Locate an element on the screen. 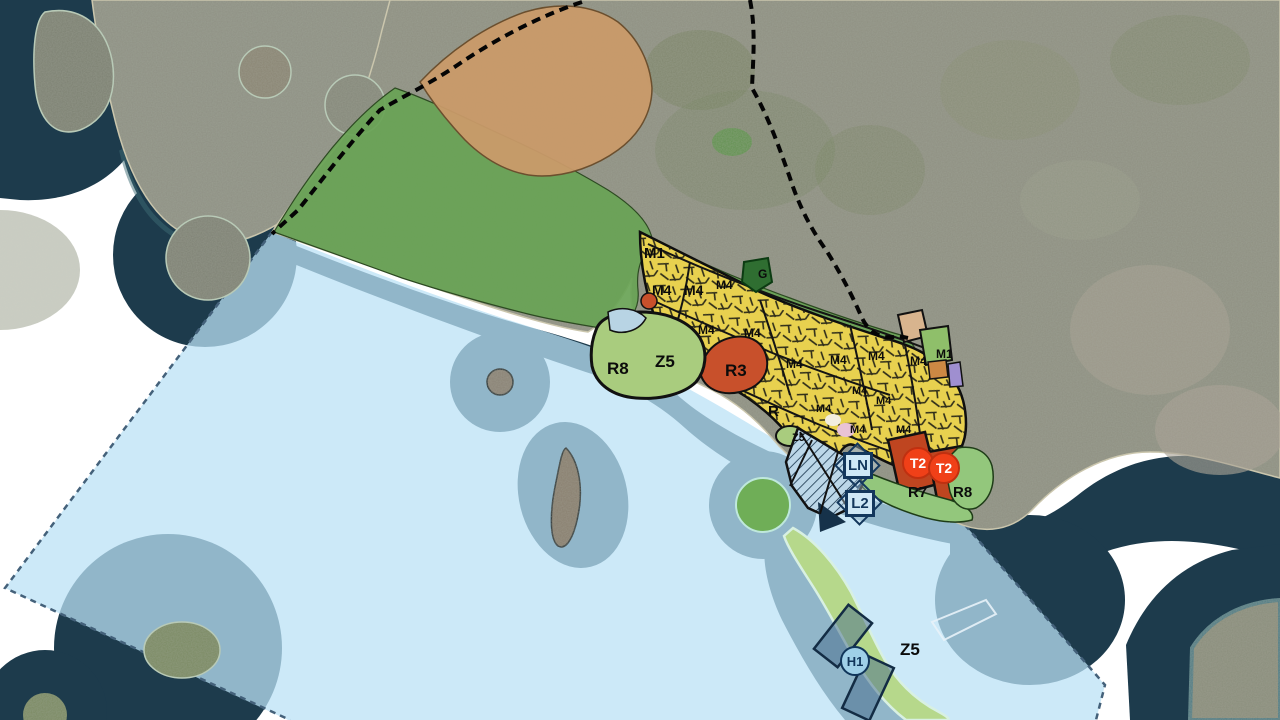 The width and height of the screenshot is (1280, 720). zone-label: R7 is located at coordinates (917, 492).